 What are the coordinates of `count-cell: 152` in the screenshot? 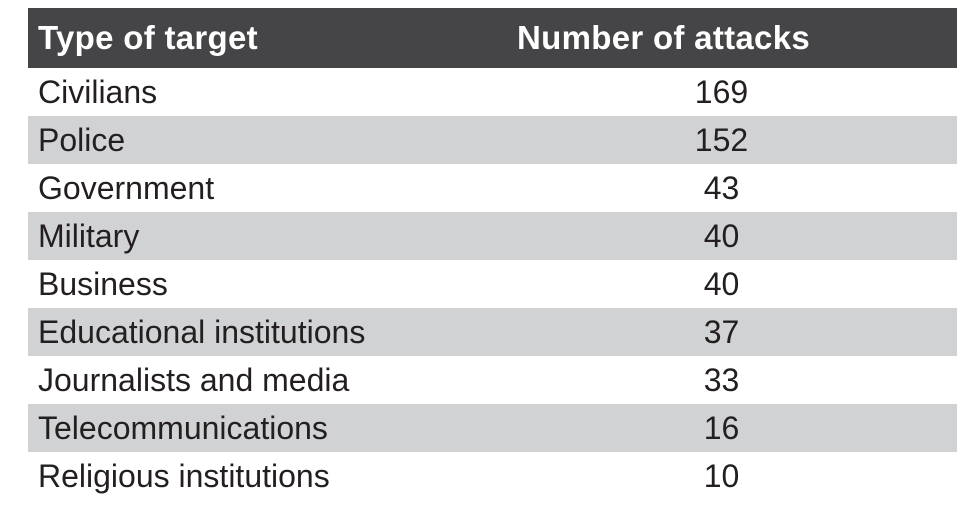 It's located at (721, 139).